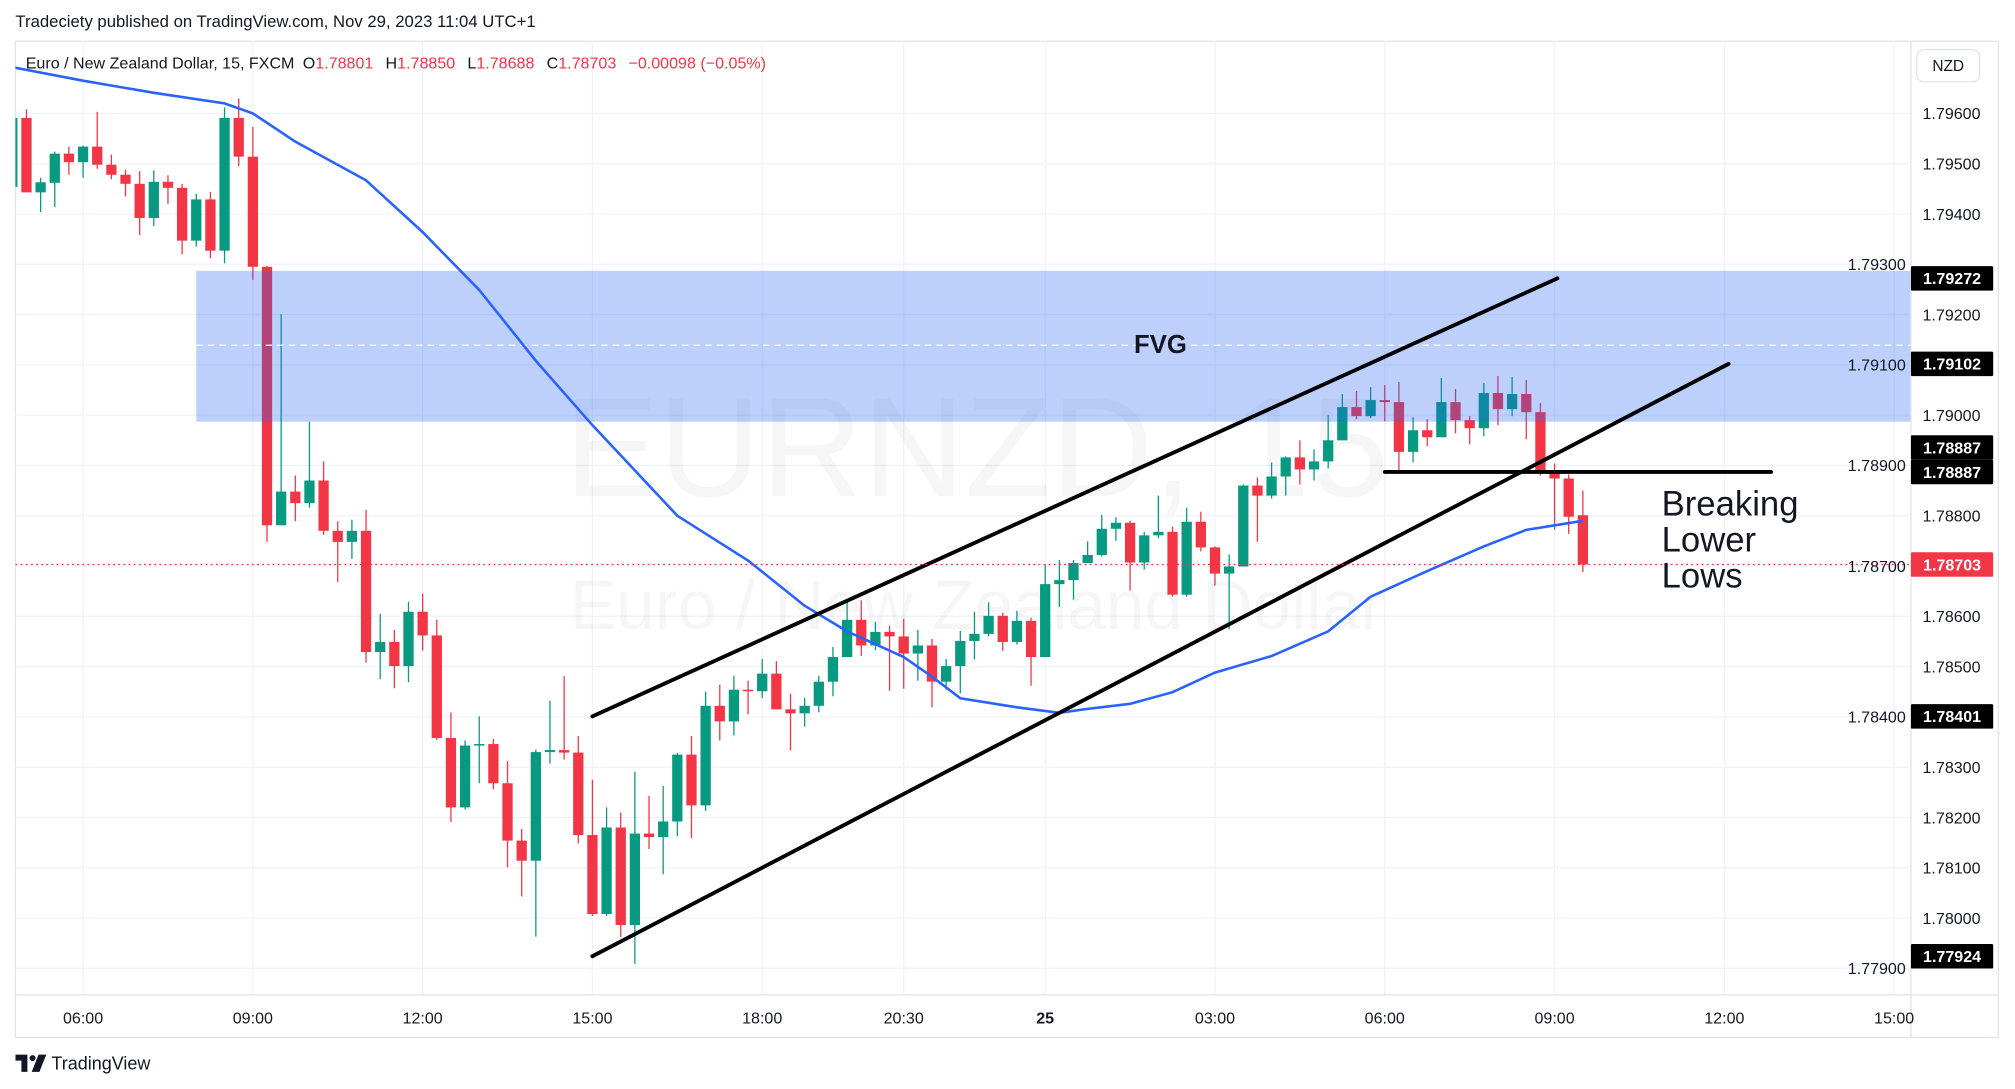 This screenshot has width=2015, height=1089. I want to click on price-label-bg, so click(1952, 564).